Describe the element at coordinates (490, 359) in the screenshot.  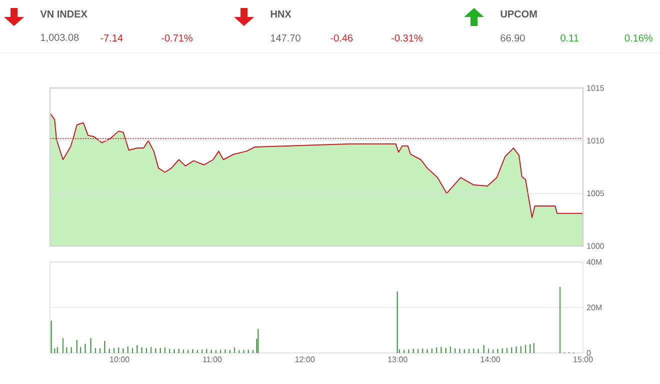
I see `x-tick-label: 14:00` at that location.